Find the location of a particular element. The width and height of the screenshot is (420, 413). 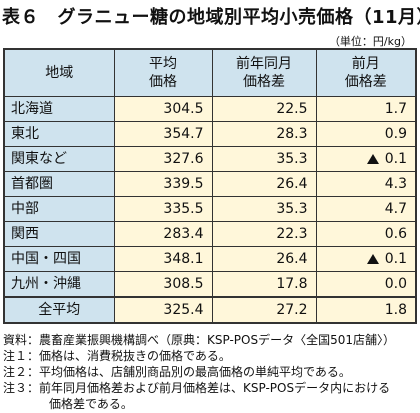

note-3-continued: 価格差である。 is located at coordinates (91, 404).